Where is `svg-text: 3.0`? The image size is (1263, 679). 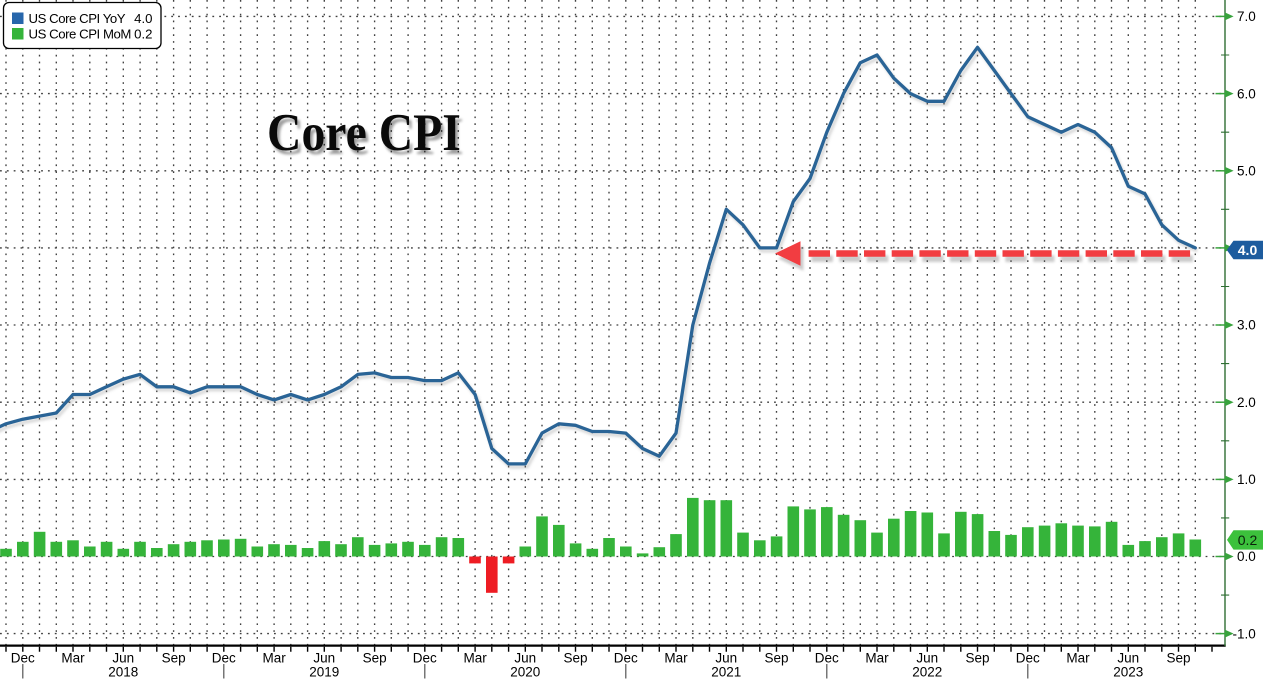
svg-text: 3.0 is located at coordinates (1246, 325).